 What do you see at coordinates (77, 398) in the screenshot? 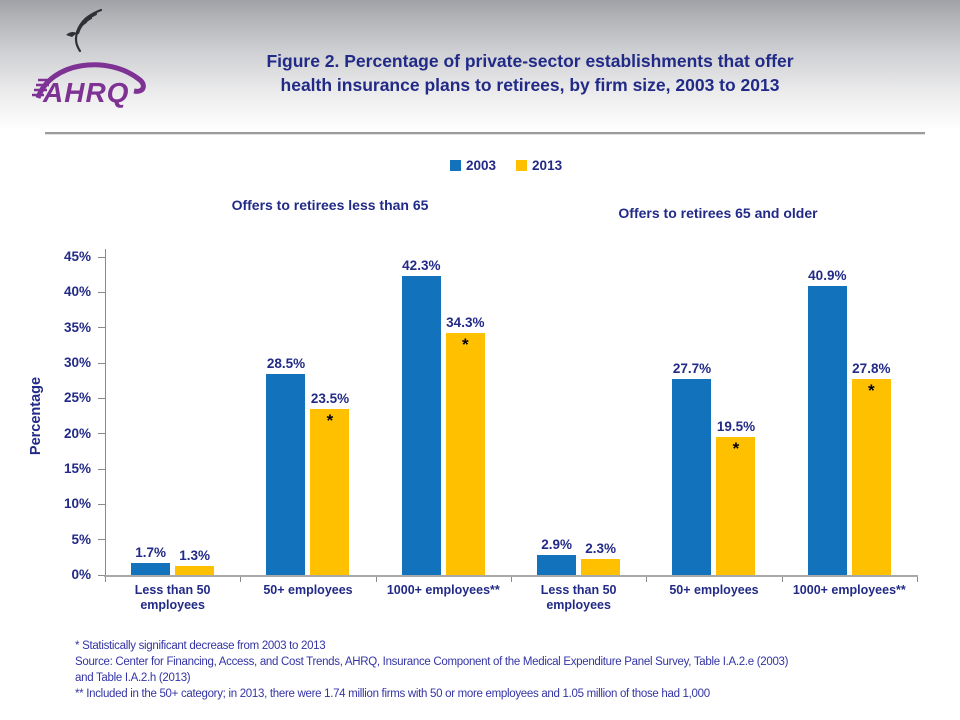
I see `y-axis-tick-label: 25%` at bounding box center [77, 398].